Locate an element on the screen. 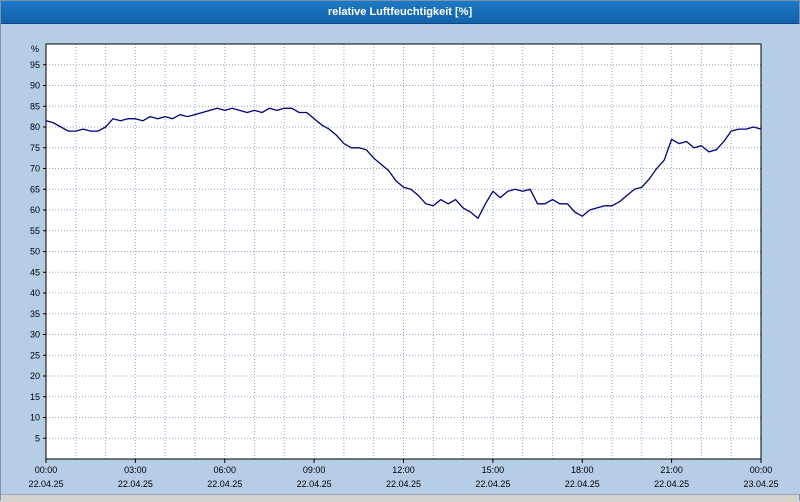 Image resolution: width=800 pixels, height=502 pixels. x-tick-time-label: 18:00 is located at coordinates (582, 470).